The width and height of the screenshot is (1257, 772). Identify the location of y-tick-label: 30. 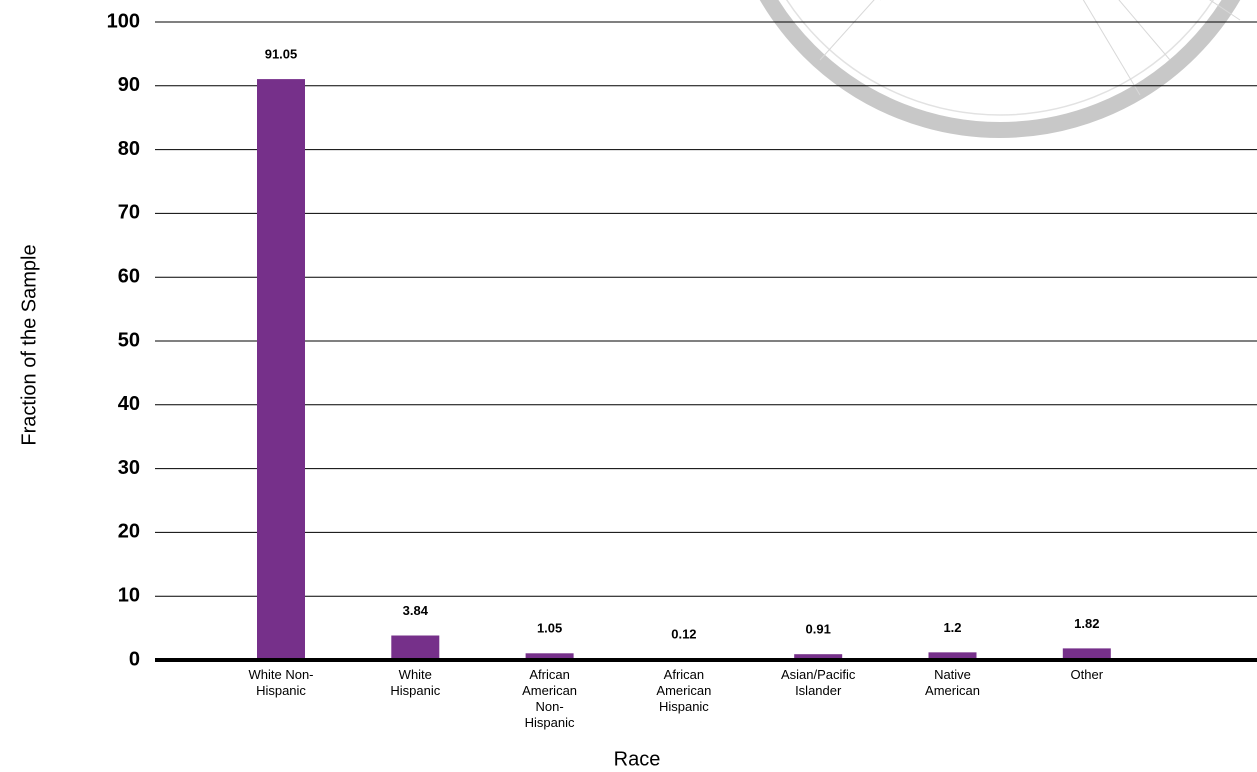
(129, 468).